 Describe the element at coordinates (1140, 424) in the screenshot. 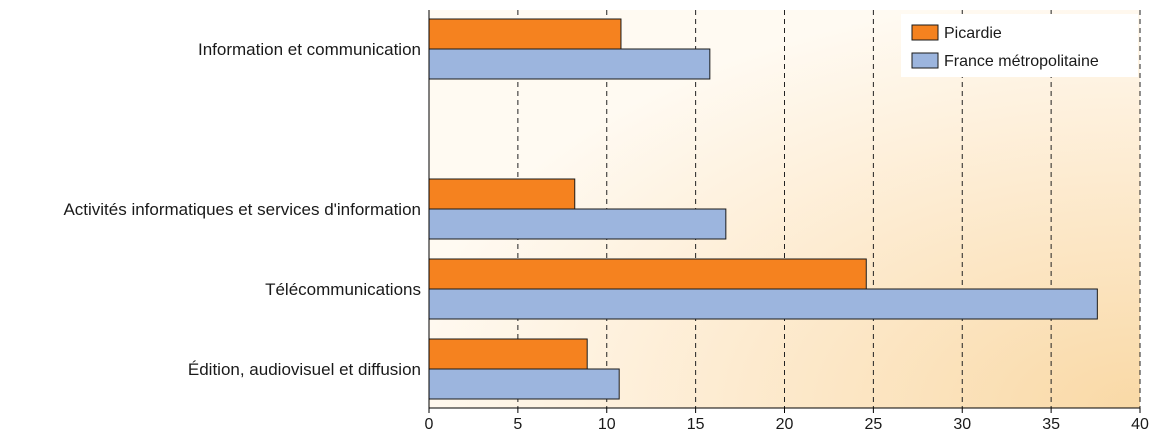

I see `x-tick-label: 40` at that location.